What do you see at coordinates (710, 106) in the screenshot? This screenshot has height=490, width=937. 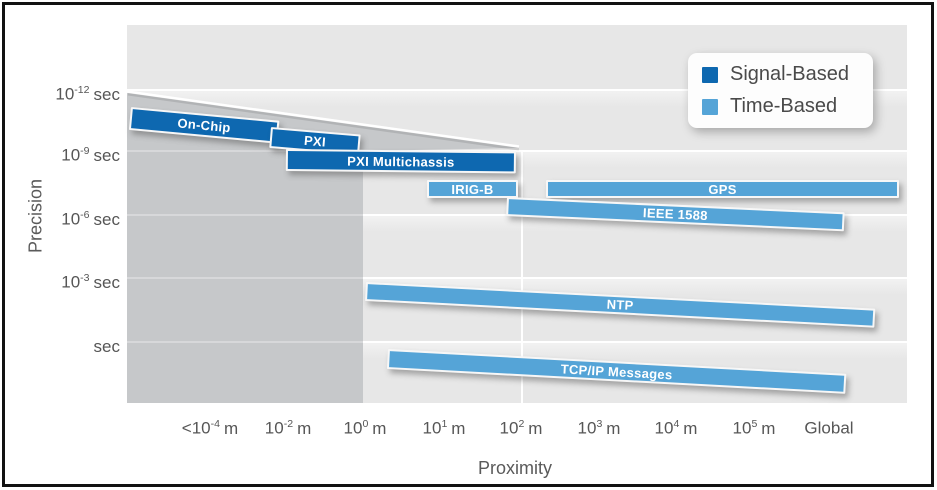 I see `legend-swatch-time-based` at bounding box center [710, 106].